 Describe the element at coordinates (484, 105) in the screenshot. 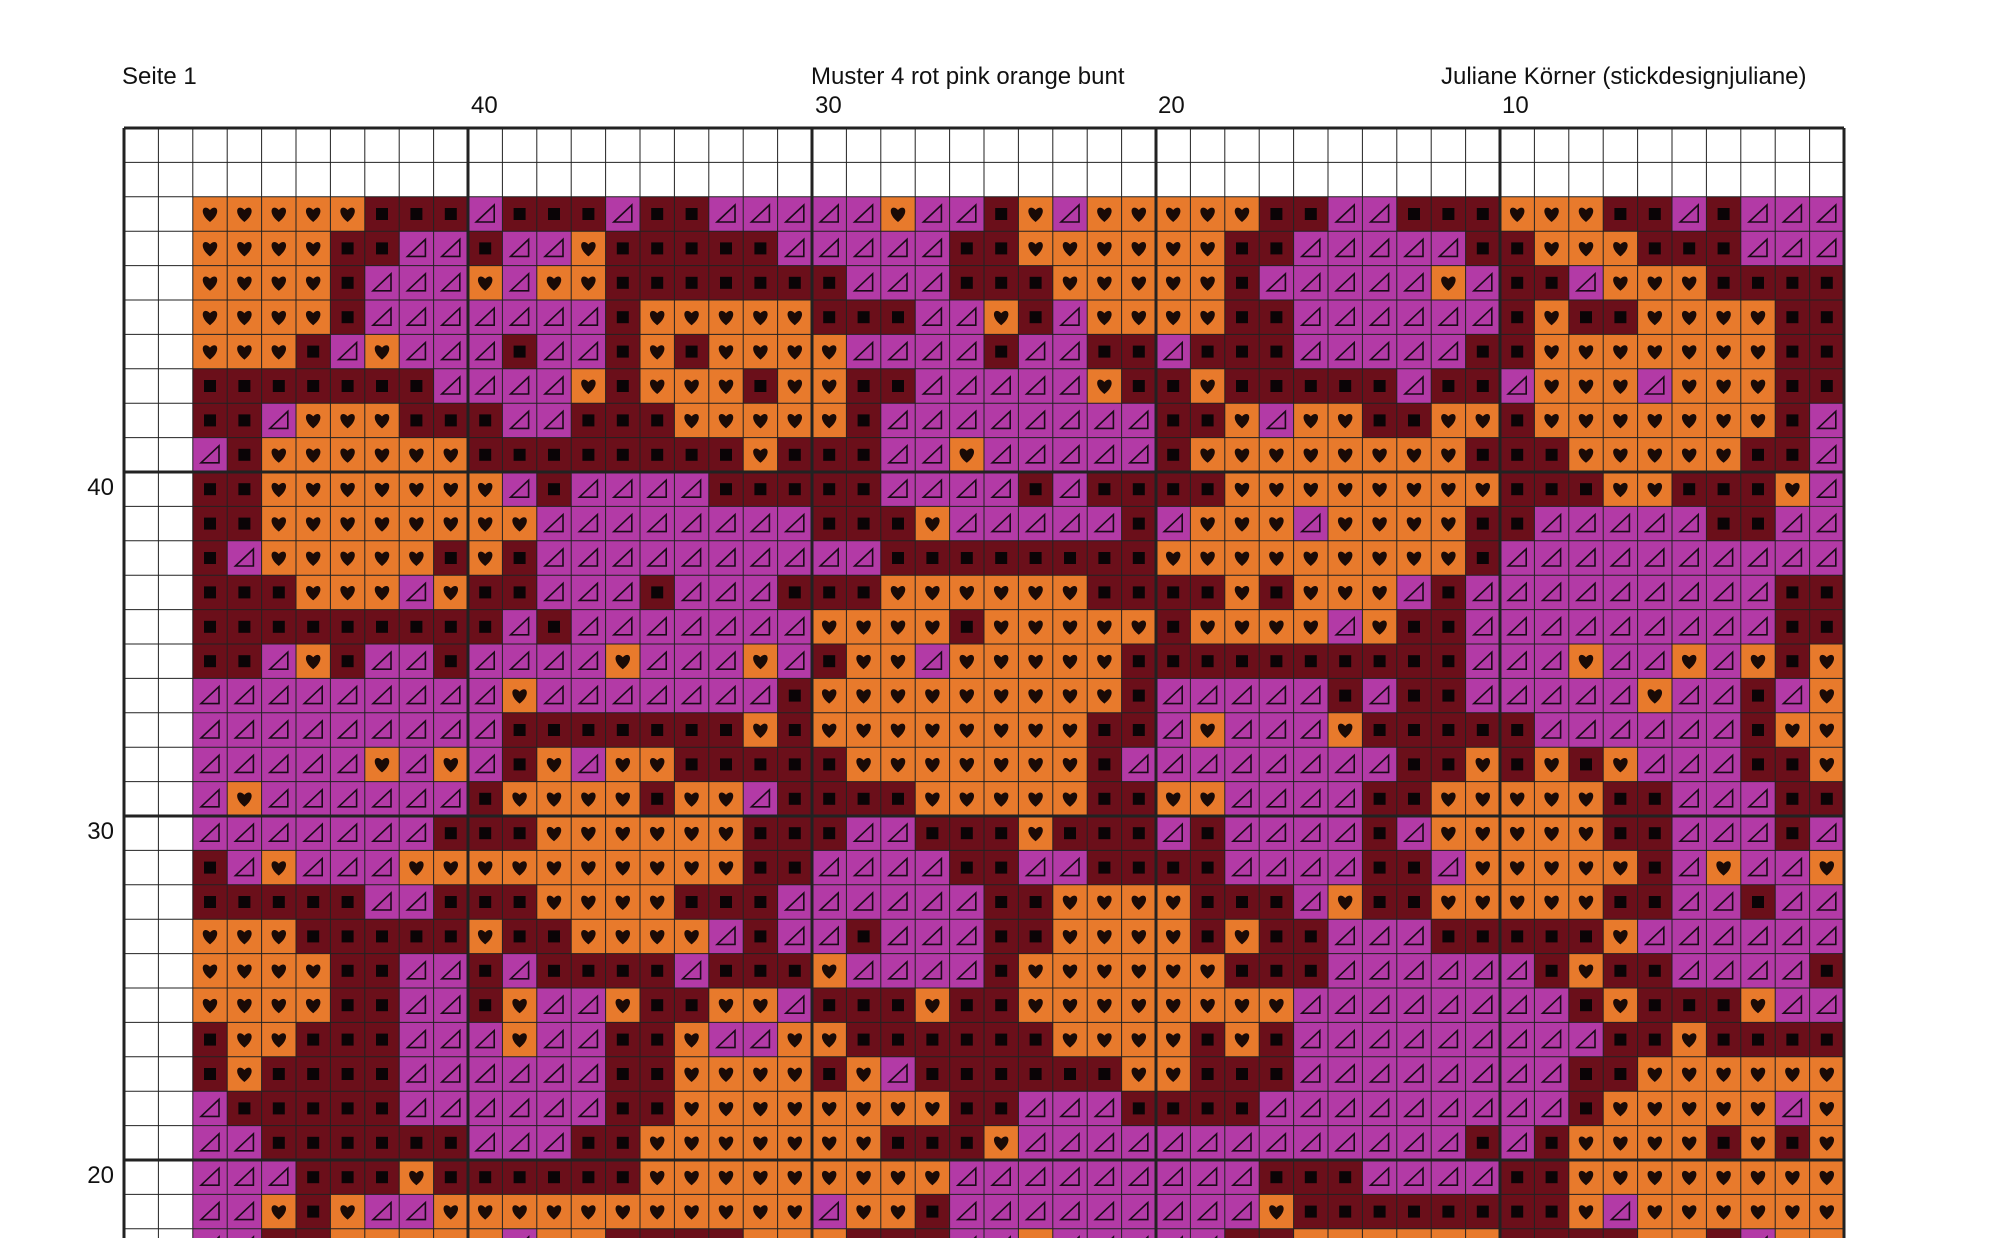

I see `column-number-40: 40` at that location.